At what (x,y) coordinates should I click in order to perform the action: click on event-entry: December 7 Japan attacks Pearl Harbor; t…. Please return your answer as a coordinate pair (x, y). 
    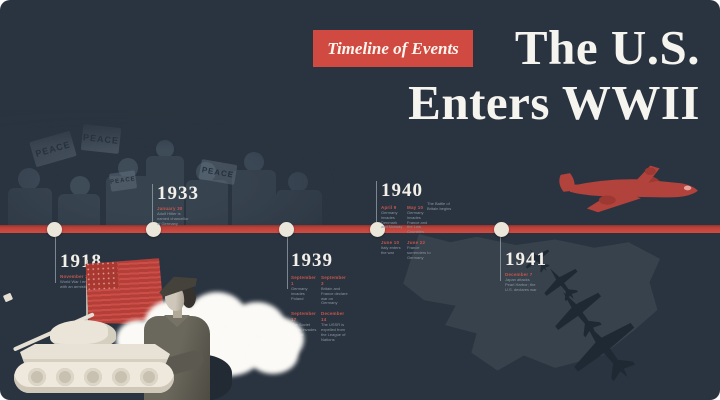
    Looking at the image, I should click on (526, 282).